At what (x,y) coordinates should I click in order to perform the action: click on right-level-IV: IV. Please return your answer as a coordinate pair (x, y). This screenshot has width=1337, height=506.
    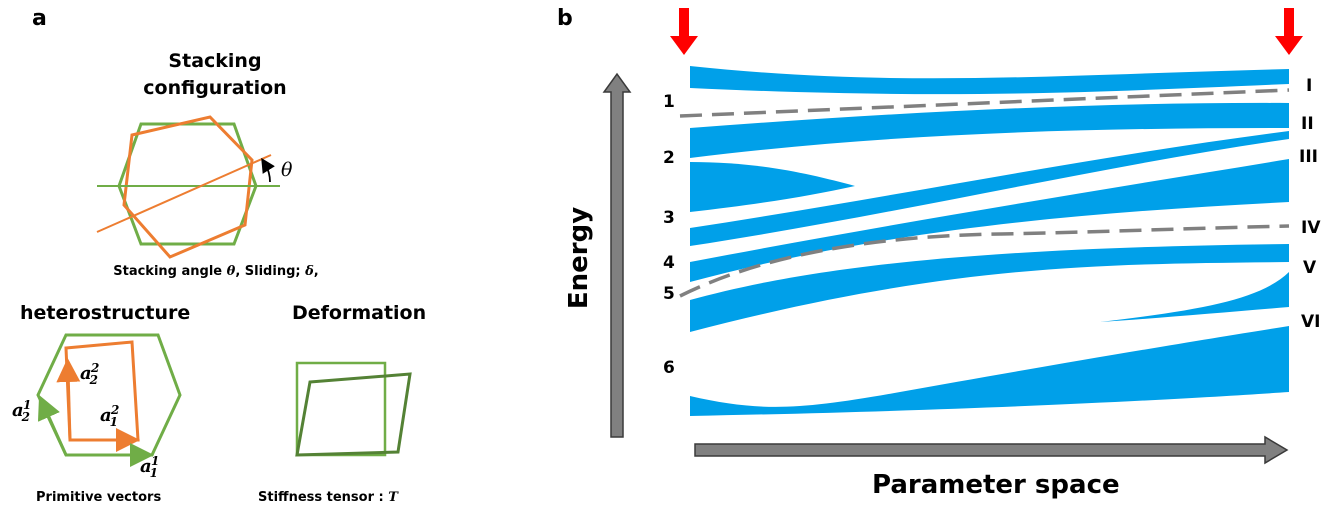
    Looking at the image, I should click on (1311, 228).